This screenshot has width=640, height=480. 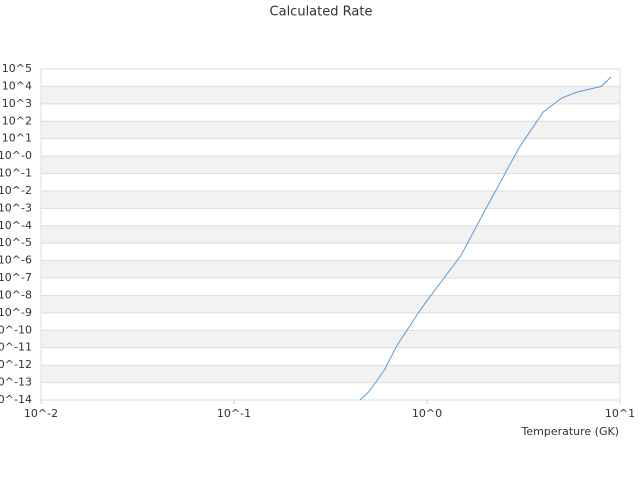 What do you see at coordinates (17, 85) in the screenshot?
I see `y-tick-label: 10^4` at bounding box center [17, 85].